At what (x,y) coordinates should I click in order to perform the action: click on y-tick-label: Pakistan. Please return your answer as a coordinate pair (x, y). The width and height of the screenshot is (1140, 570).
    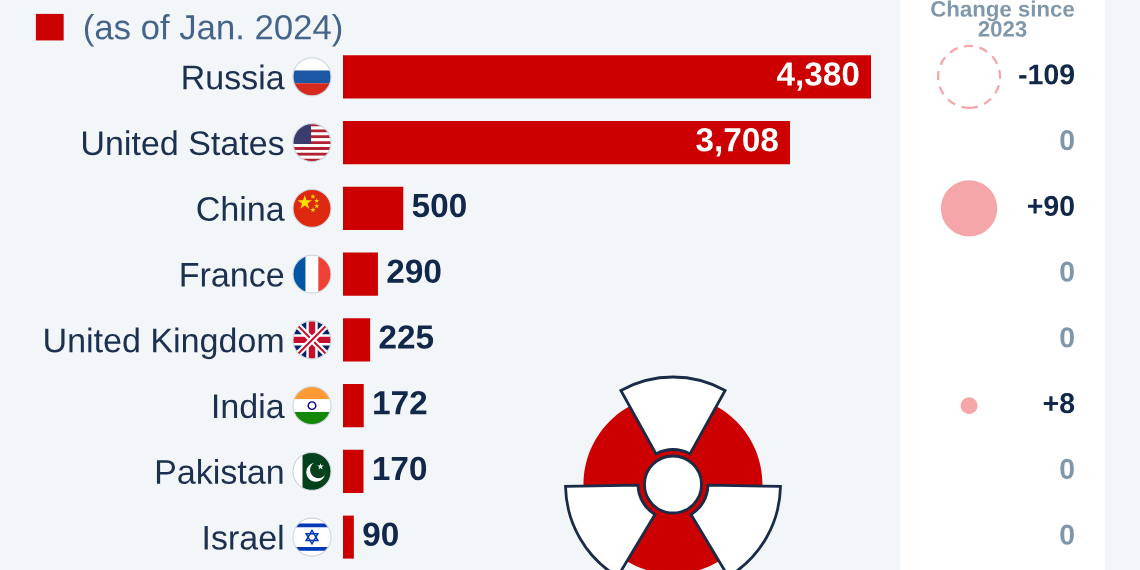
    Looking at the image, I should click on (219, 472).